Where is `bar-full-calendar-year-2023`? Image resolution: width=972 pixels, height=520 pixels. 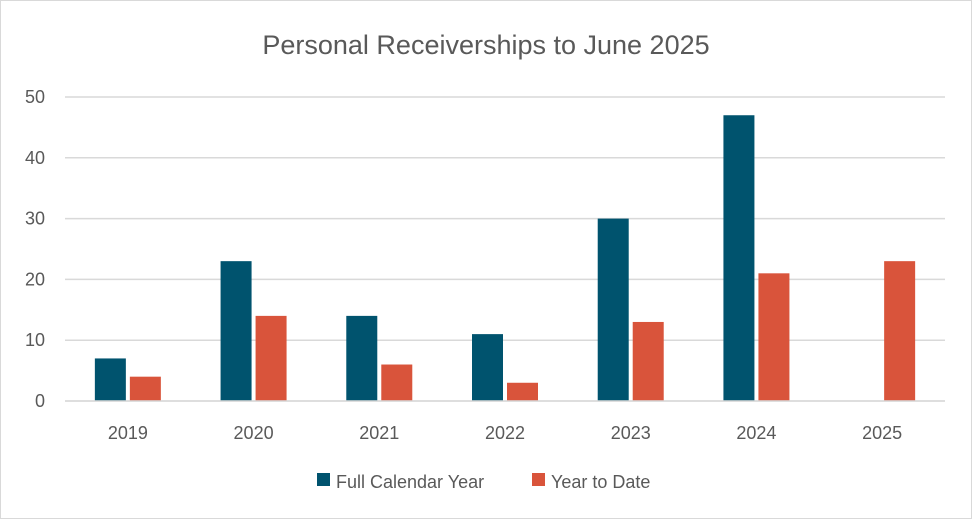
bar-full-calendar-year-2023 is located at coordinates (613, 309).